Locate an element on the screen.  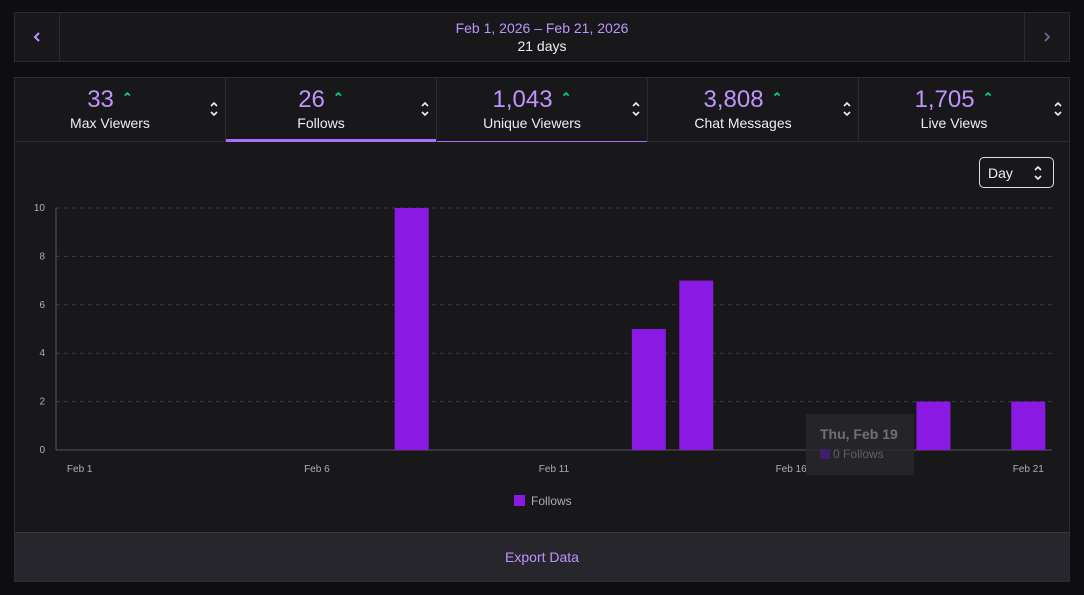
export-data-button: Export Data is located at coordinates (542, 556).